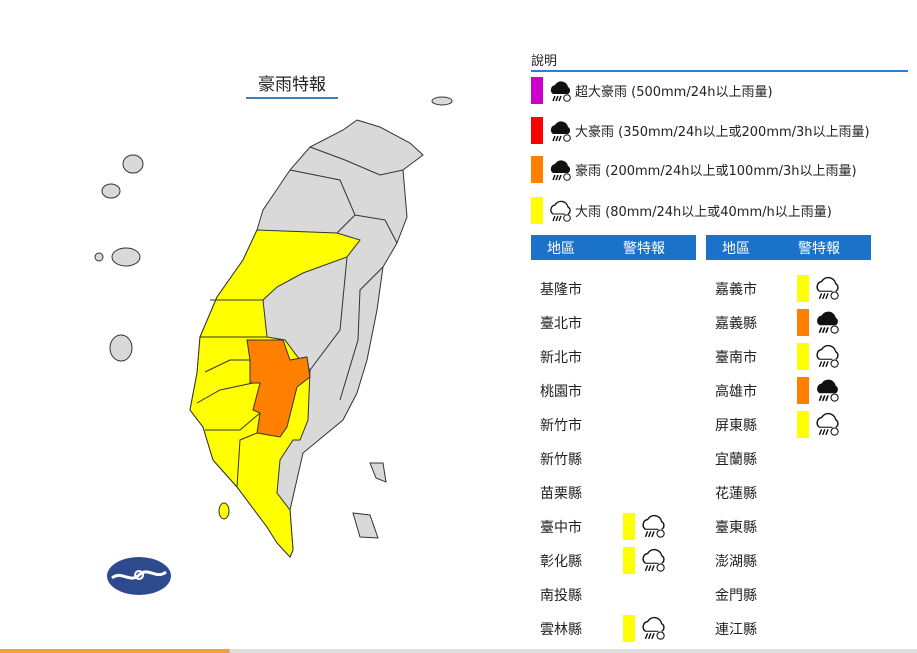  What do you see at coordinates (365, 525) in the screenshot?
I see `island-orchid` at bounding box center [365, 525].